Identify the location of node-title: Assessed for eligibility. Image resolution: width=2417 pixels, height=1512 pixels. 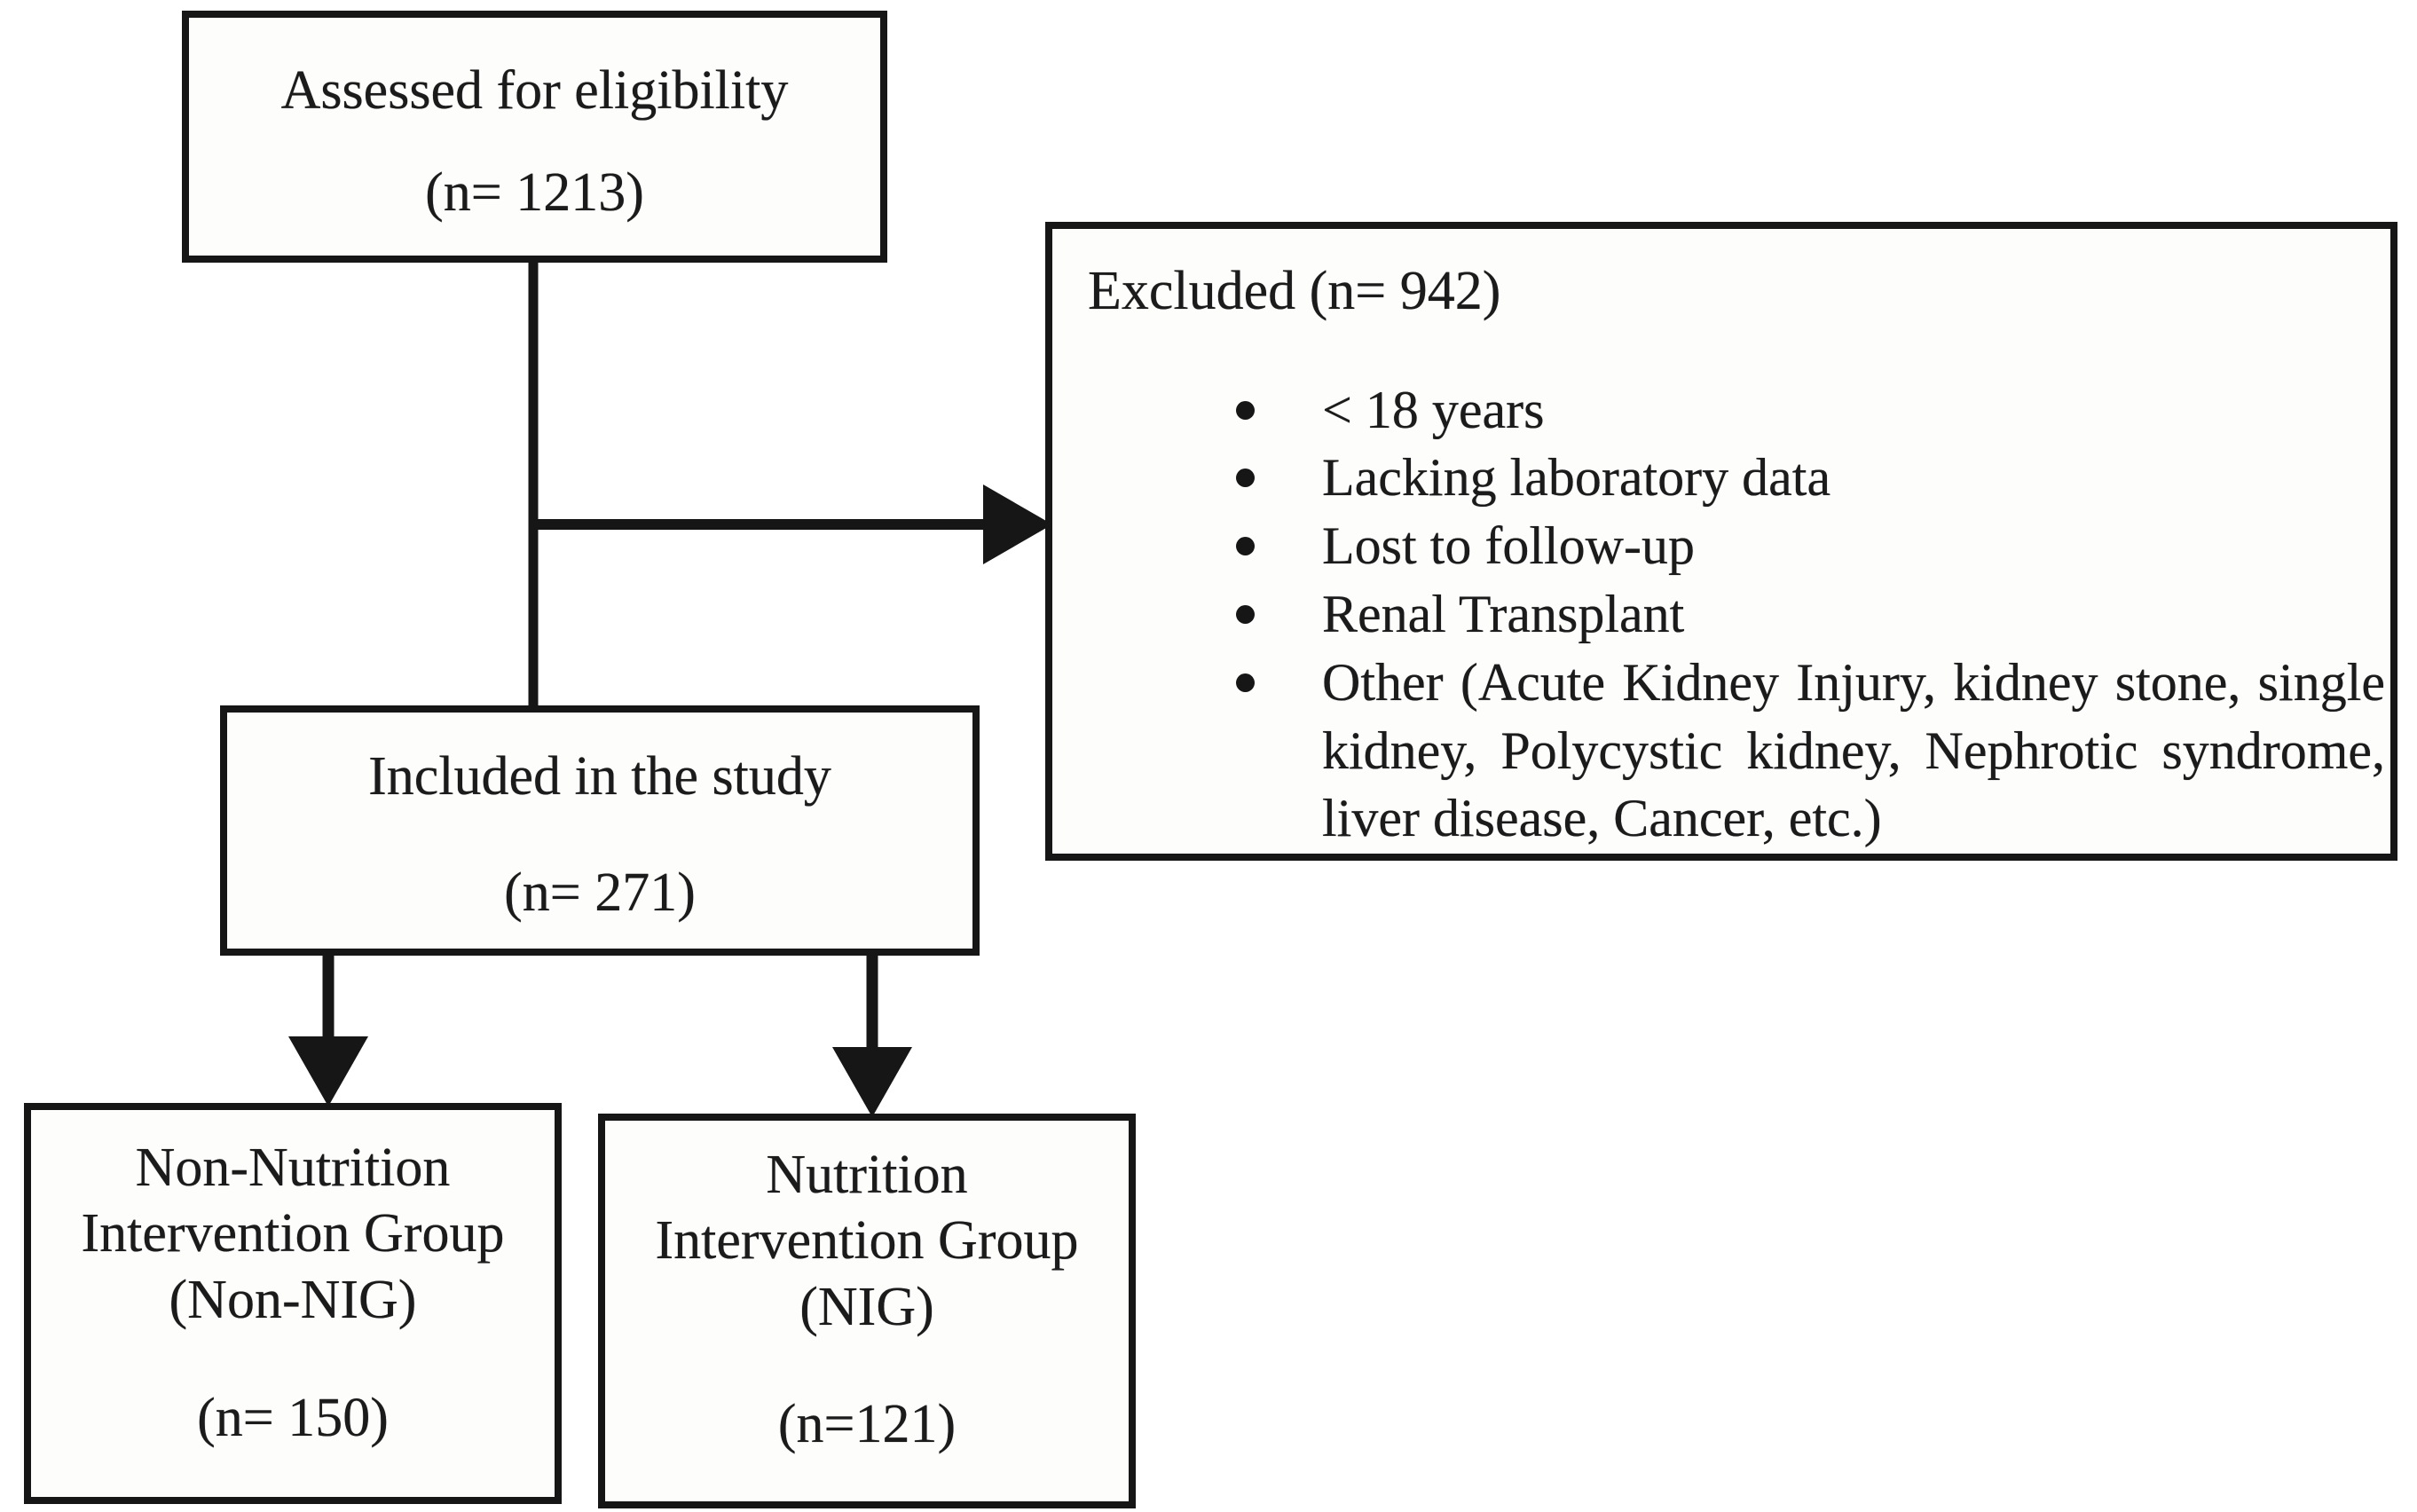
(535, 90).